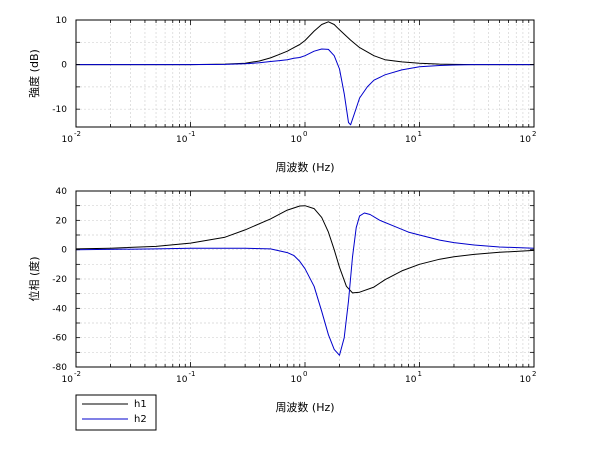  I want to click on y-tick-label: -20, so click(59, 280).